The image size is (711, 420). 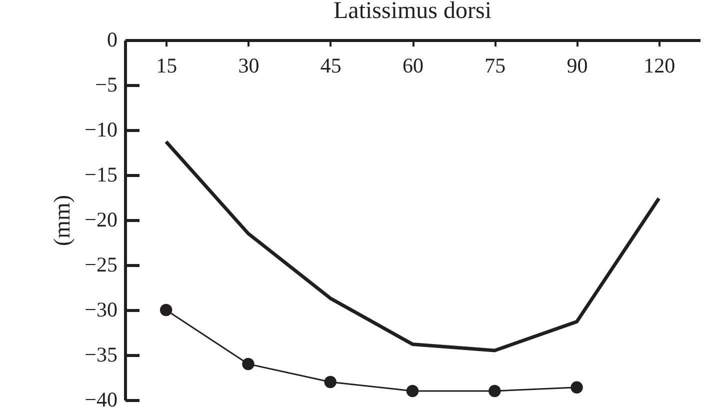 What do you see at coordinates (106, 84) in the screenshot?
I see `y-tick-label: −5` at bounding box center [106, 84].